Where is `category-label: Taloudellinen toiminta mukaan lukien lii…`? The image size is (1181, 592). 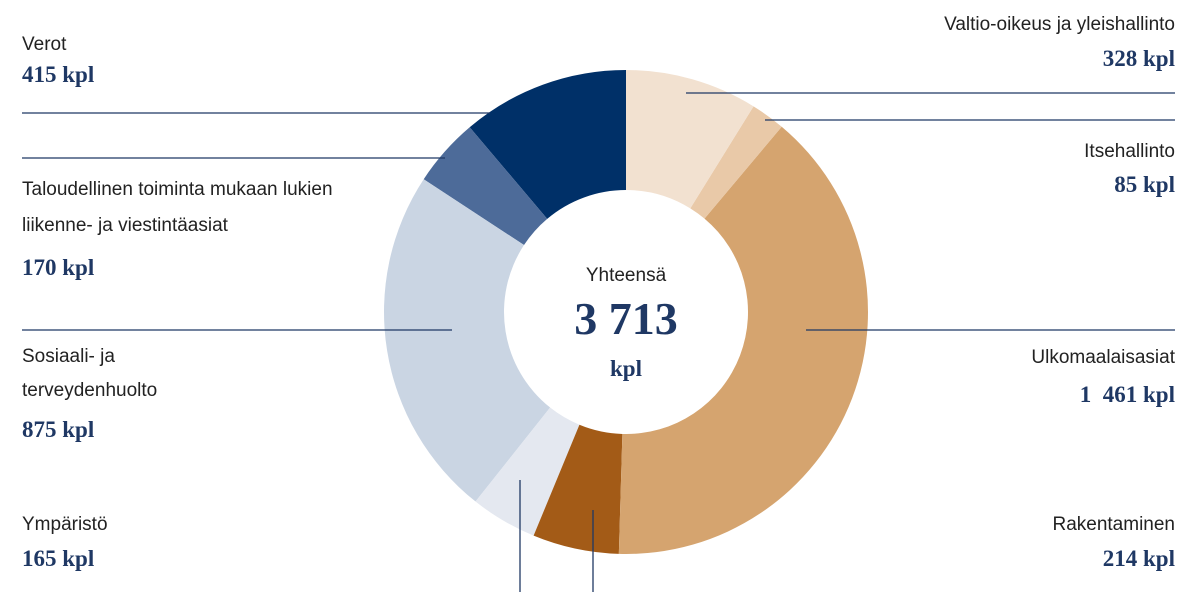
category-label: Taloudellinen toiminta mukaan lukien lii… is located at coordinates (177, 207).